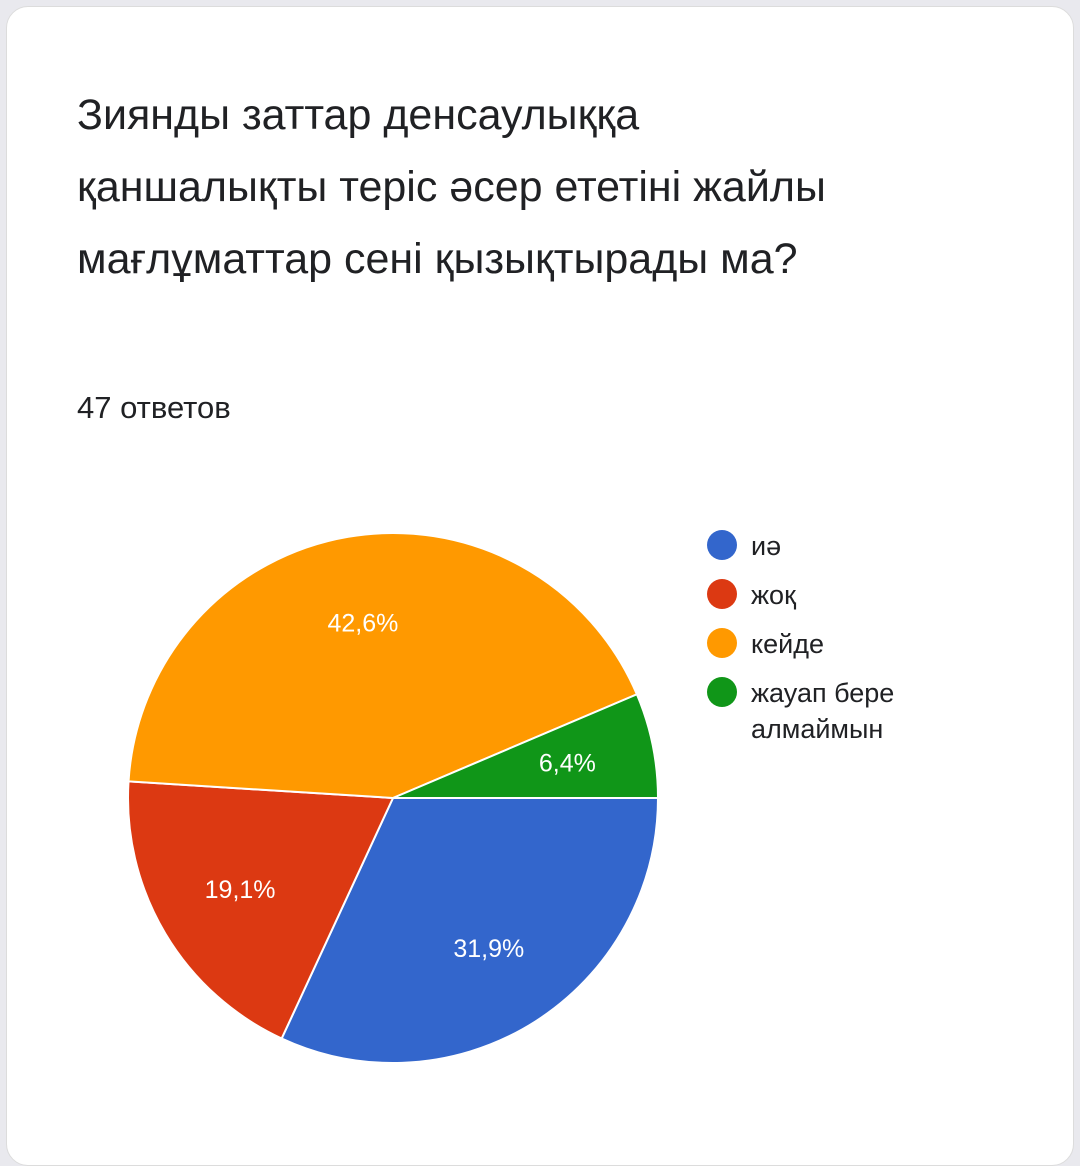  What do you see at coordinates (766, 546) in the screenshot?
I see `legend-label: иә` at bounding box center [766, 546].